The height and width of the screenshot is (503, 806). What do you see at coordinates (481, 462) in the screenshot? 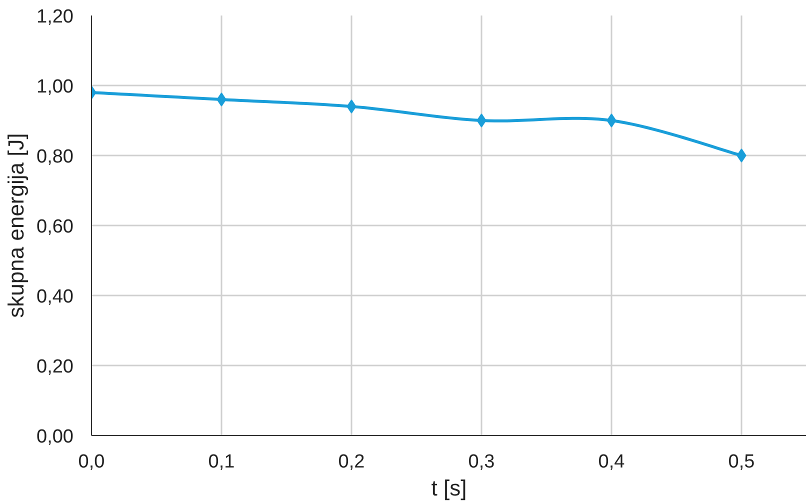
I see `x-tick-label: 0,3` at bounding box center [481, 462].